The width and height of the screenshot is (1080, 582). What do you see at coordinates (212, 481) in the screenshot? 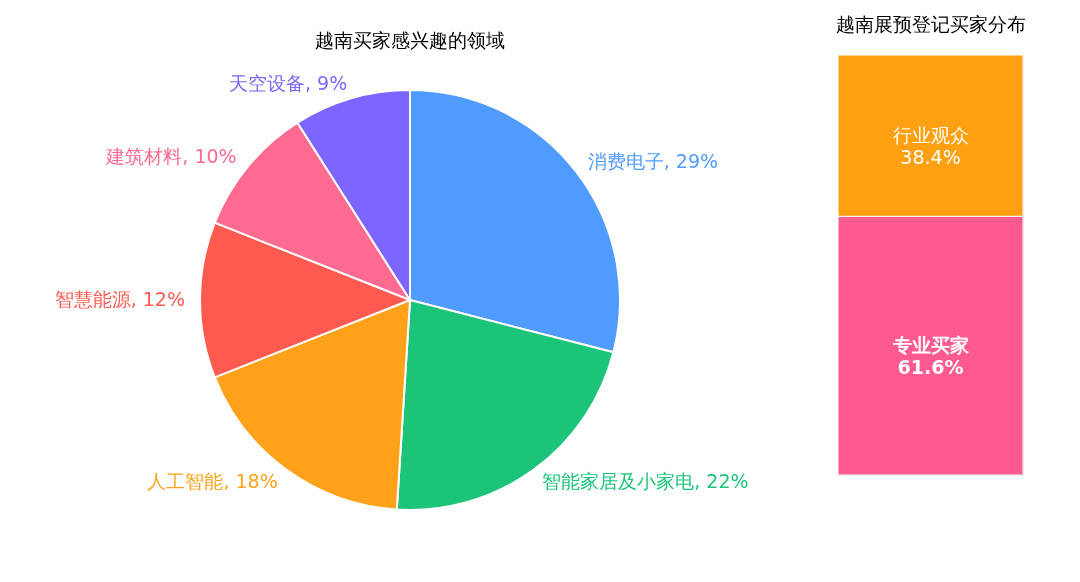
I see `slice-label: 人工智能, 18%` at bounding box center [212, 481].